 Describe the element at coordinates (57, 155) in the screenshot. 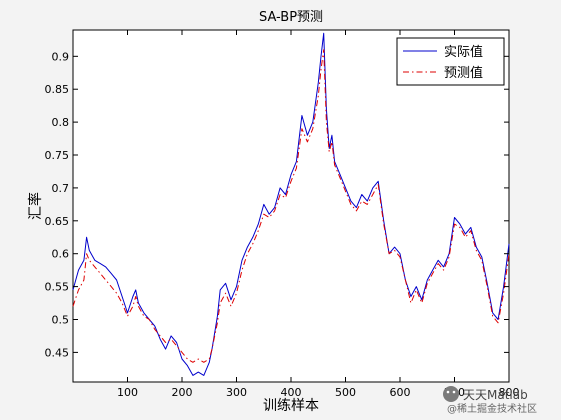

I see `y-tick-label: 0.75` at that location.